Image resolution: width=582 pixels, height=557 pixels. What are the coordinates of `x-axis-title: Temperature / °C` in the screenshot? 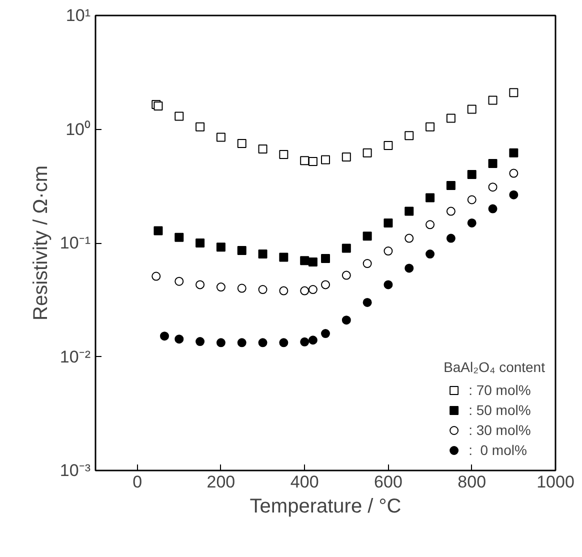 It's located at (326, 507).